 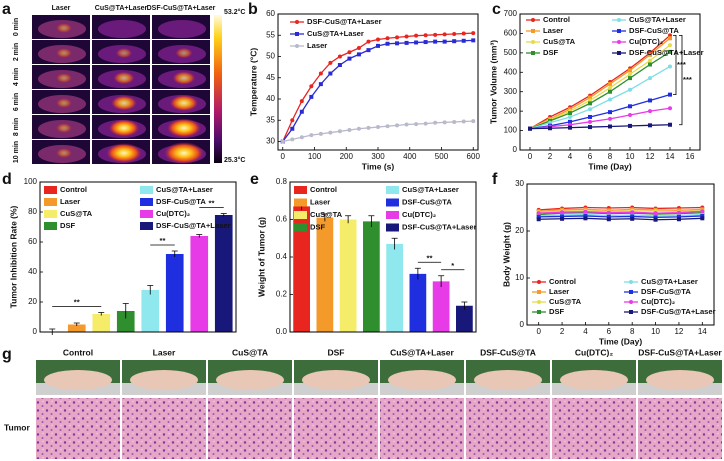 I want to click on scale-min: 25.3°C, so click(x=234, y=160).